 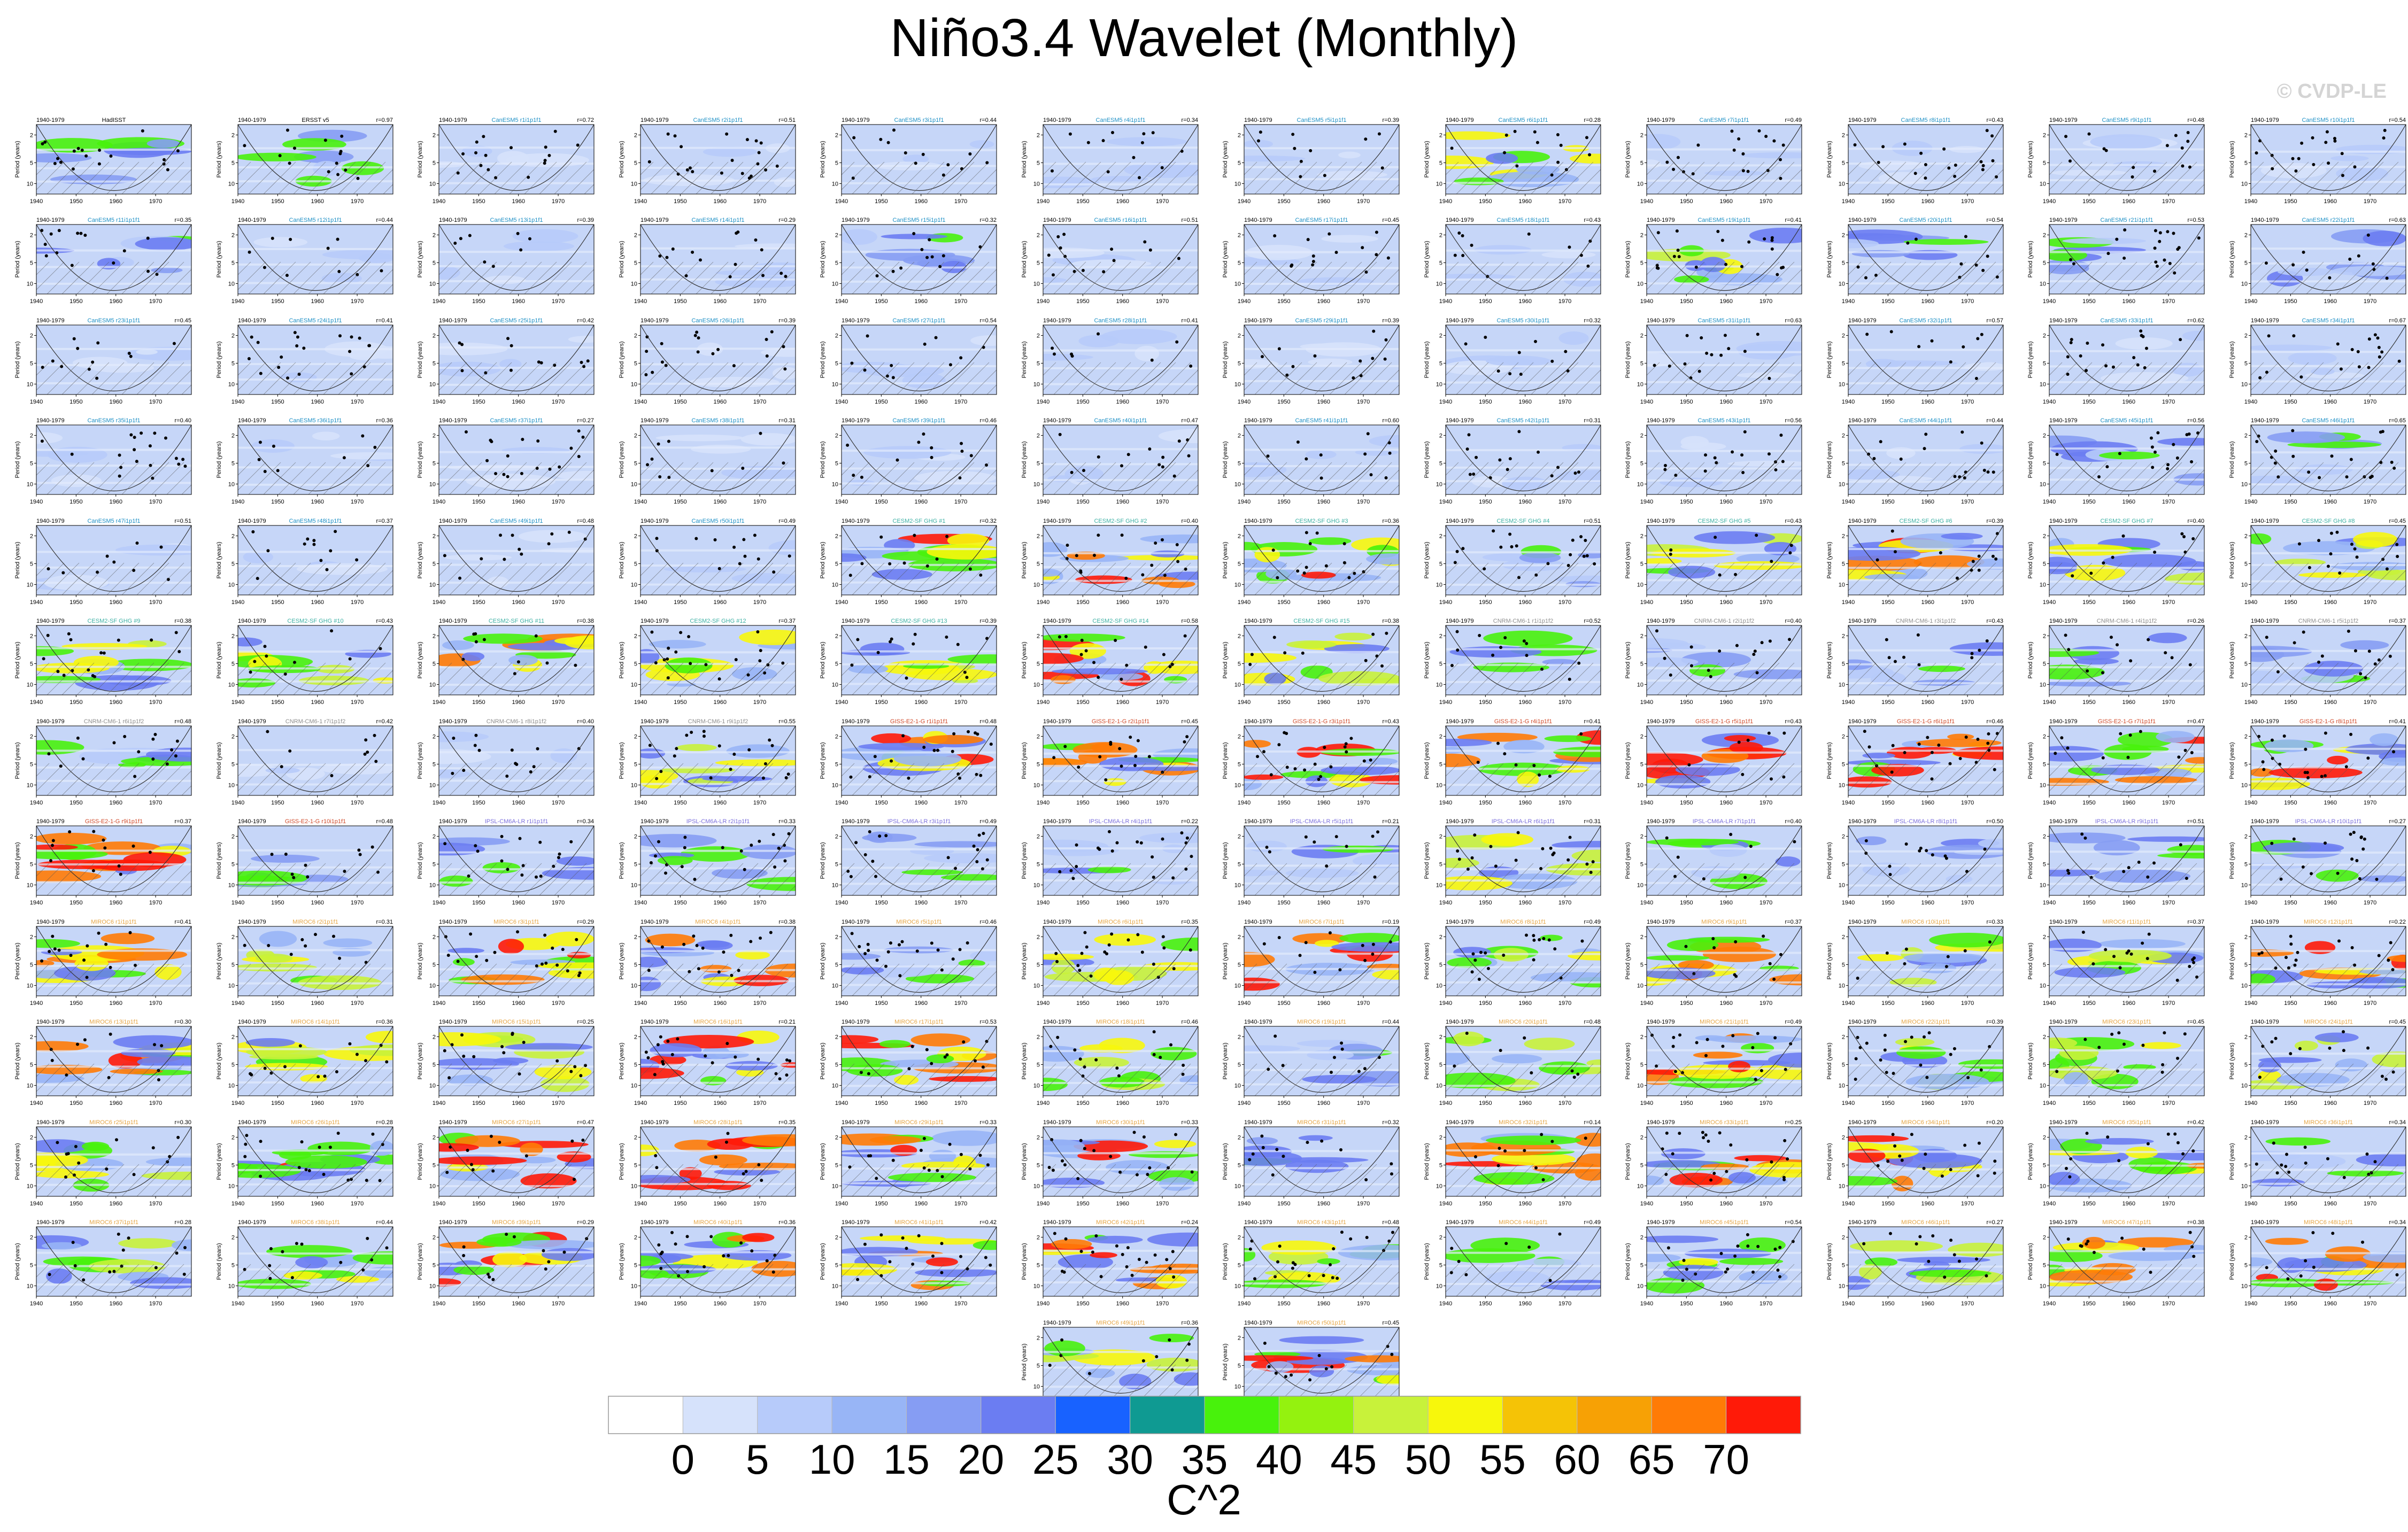 I want to click on y-tick-label: 10, so click(x=1036, y=184).